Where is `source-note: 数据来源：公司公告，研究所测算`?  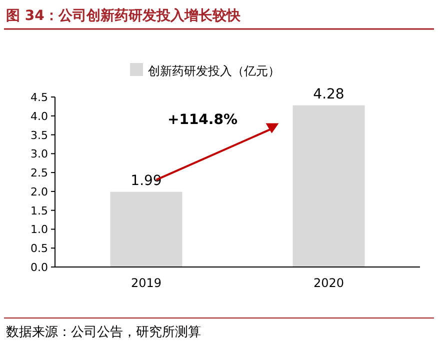 source-note: 数据来源：公司公告，研究所测算 is located at coordinates (103, 332).